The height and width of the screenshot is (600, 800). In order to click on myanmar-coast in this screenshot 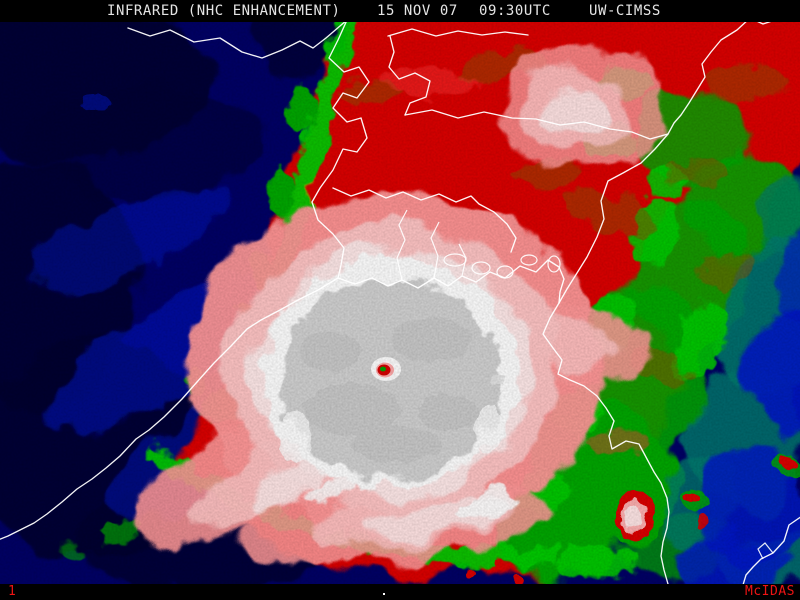, I will do `click(606, 443)`.